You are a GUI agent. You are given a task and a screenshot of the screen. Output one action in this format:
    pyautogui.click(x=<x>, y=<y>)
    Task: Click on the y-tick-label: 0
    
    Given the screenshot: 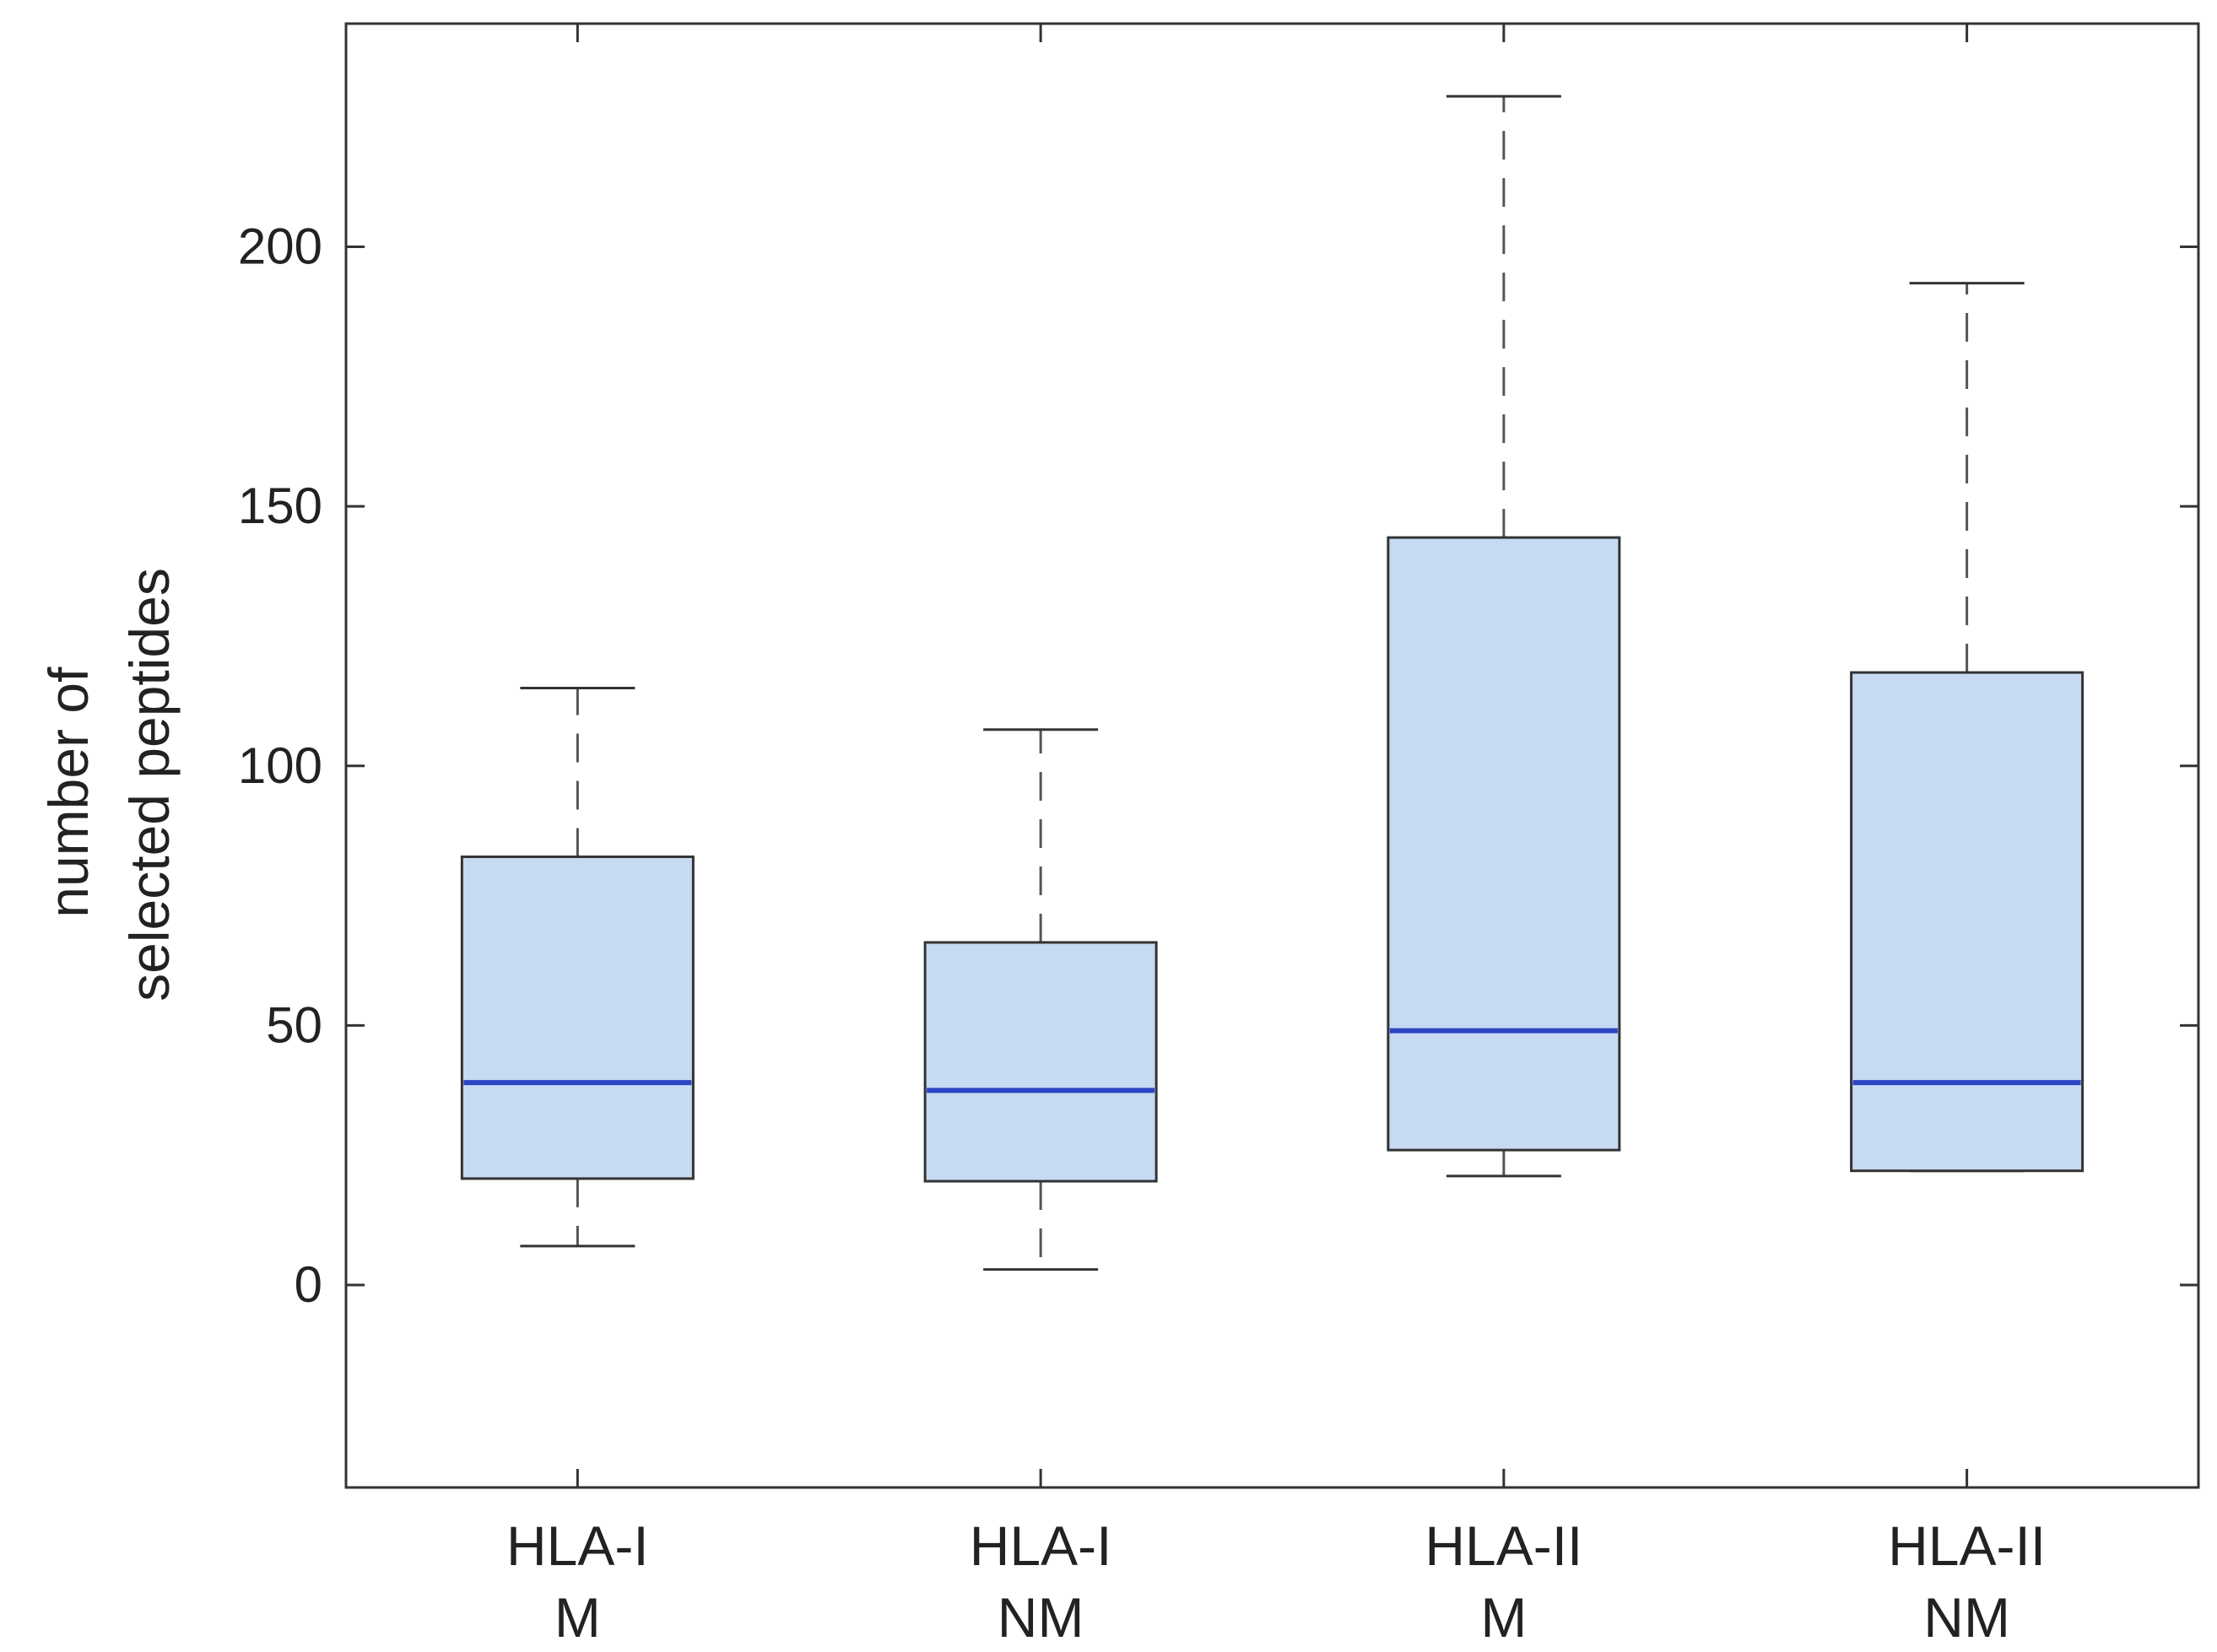 What is the action you would take?
    pyautogui.click(x=308, y=1284)
    